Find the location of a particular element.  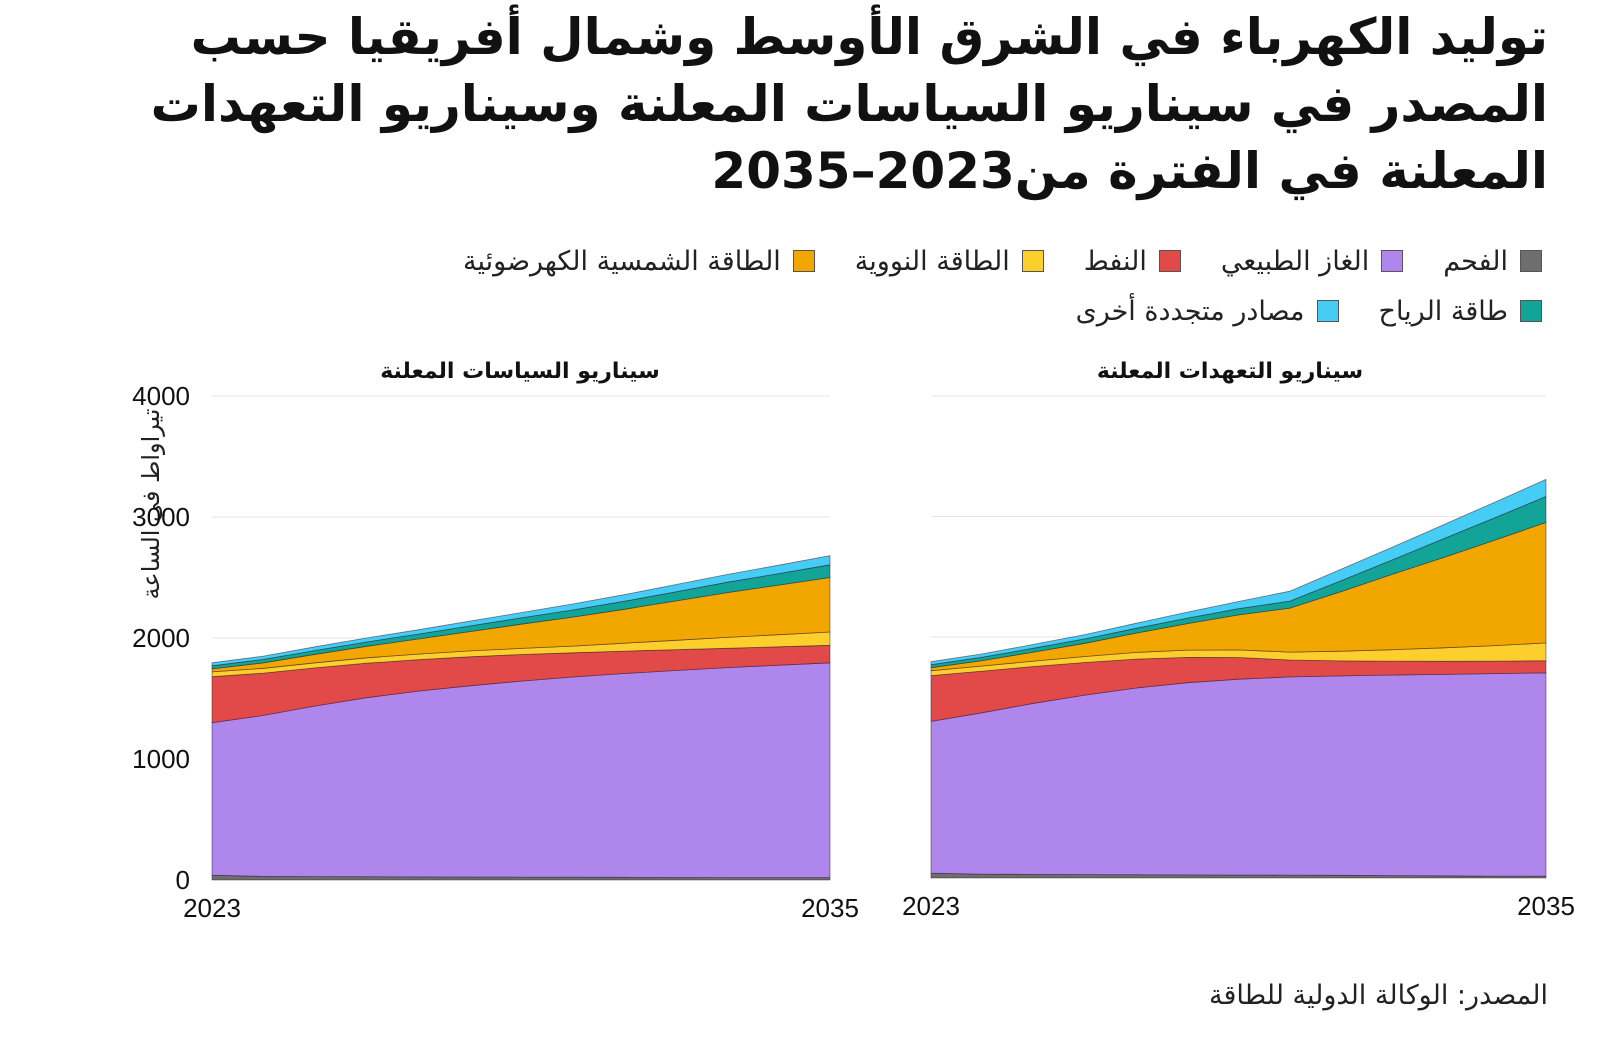

legend-row-2: طاقة الرياح مصادر متجددة أخرى is located at coordinates (892, 311).